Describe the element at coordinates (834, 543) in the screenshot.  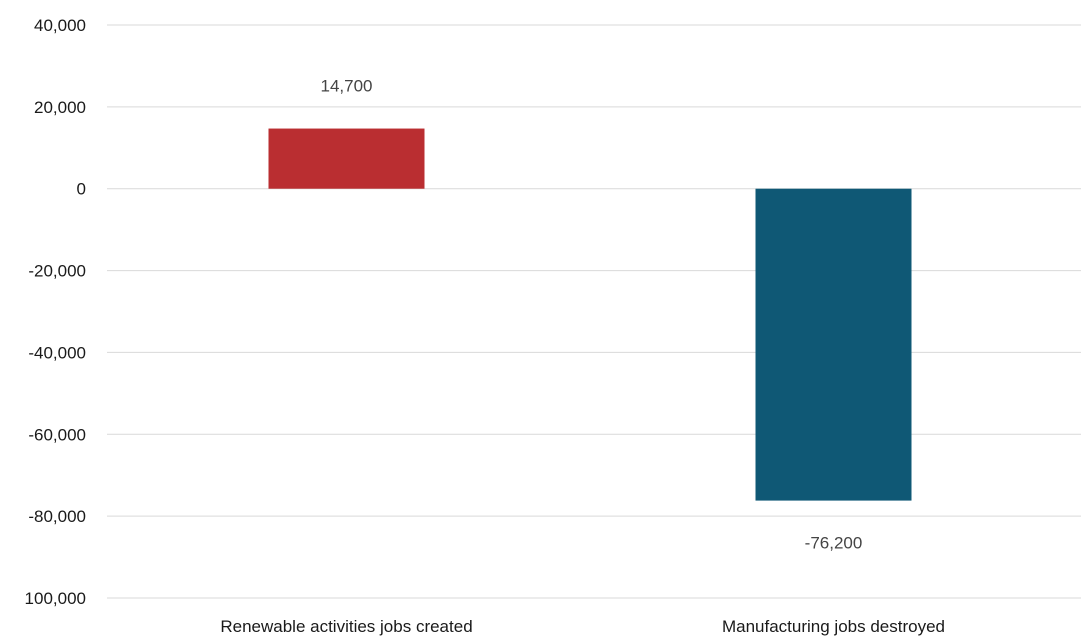
I see `data-label: -76,200` at that location.